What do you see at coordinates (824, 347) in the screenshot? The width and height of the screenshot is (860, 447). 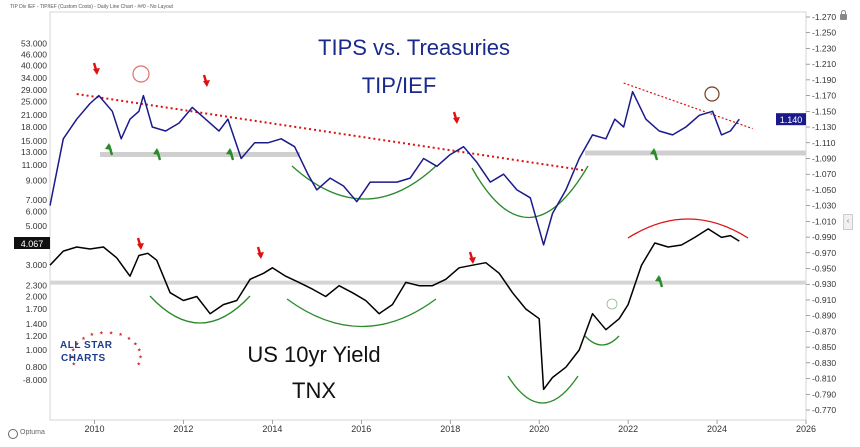 I see `right-tick-label: -0.850` at bounding box center [824, 347].